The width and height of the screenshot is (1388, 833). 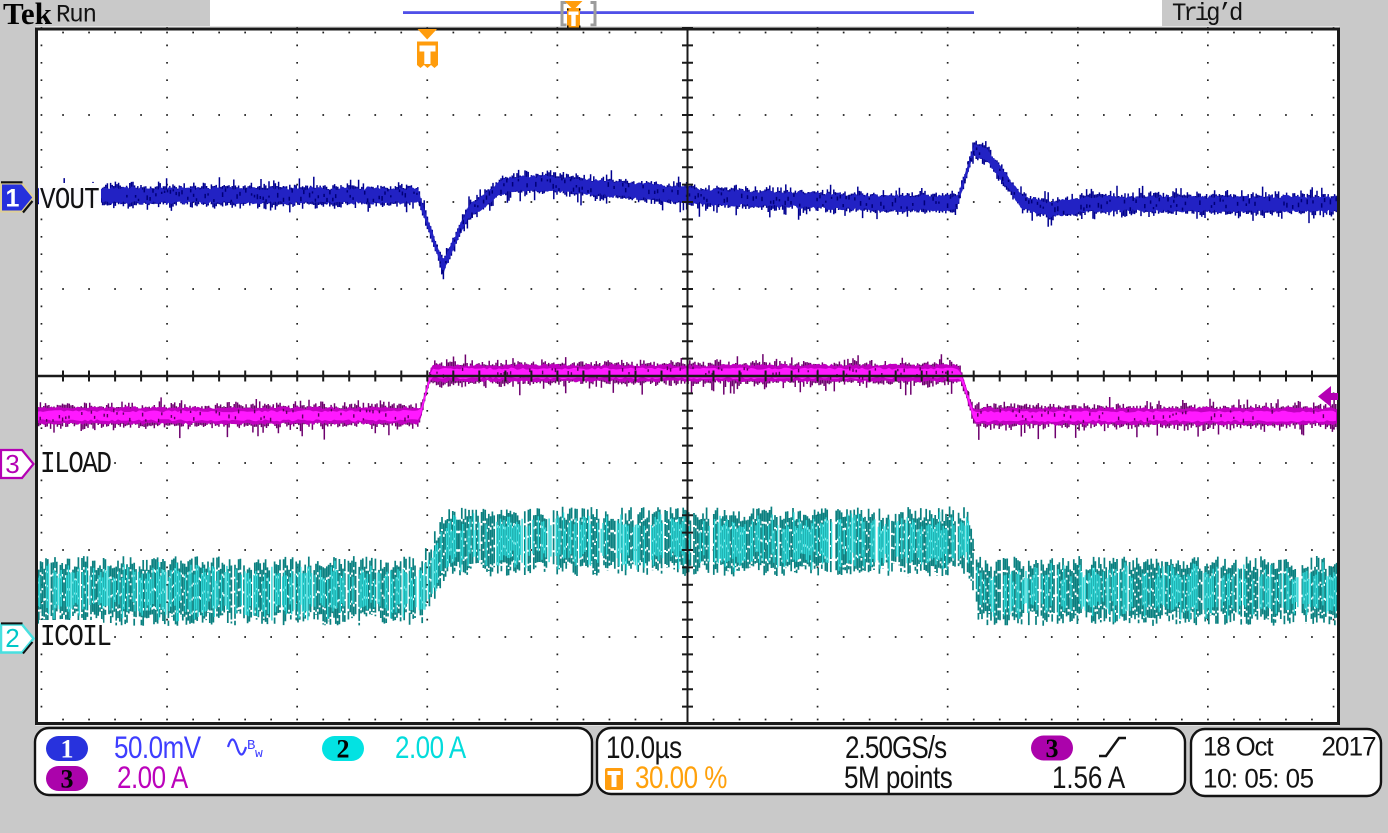 What do you see at coordinates (75, 464) in the screenshot?
I see `svg-text: ILOAD` at bounding box center [75, 464].